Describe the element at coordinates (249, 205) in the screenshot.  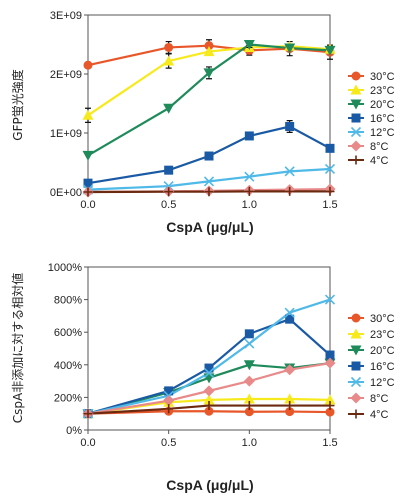
I see `x-tick-label: 1.0` at that location.